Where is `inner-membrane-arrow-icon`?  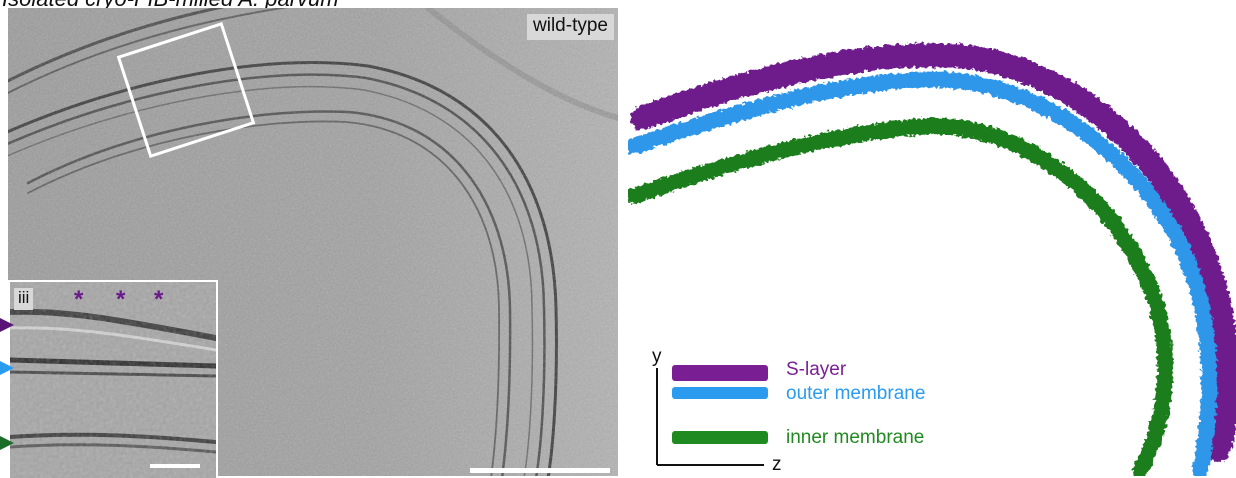 inner-membrane-arrow-icon is located at coordinates (7, 443).